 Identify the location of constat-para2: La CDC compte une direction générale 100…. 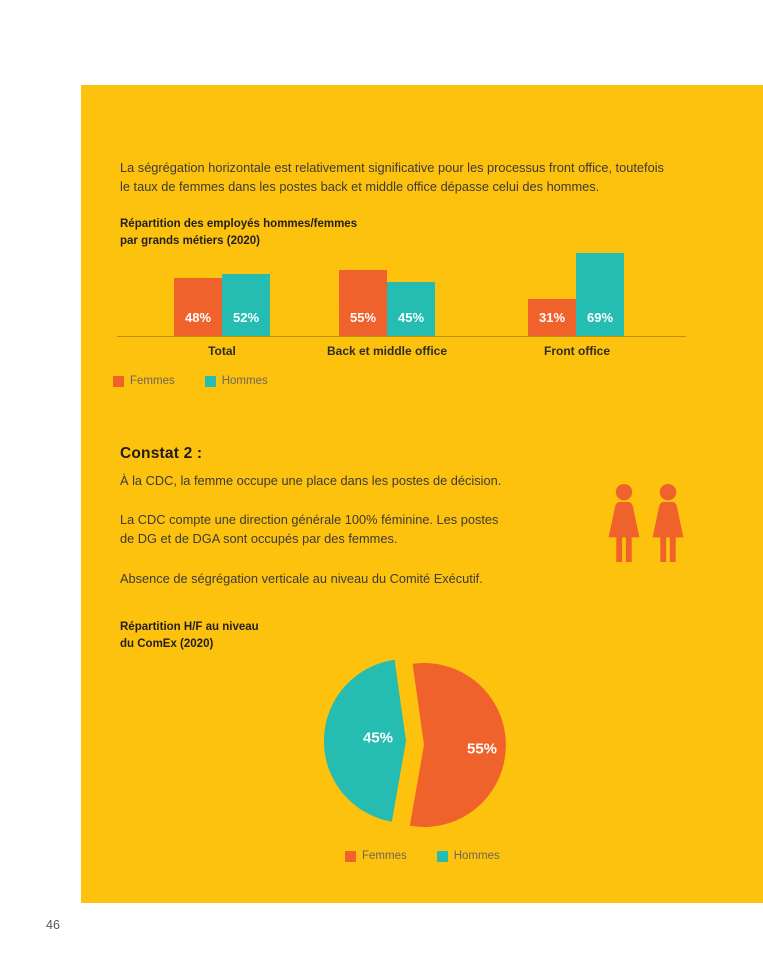
(309, 529).